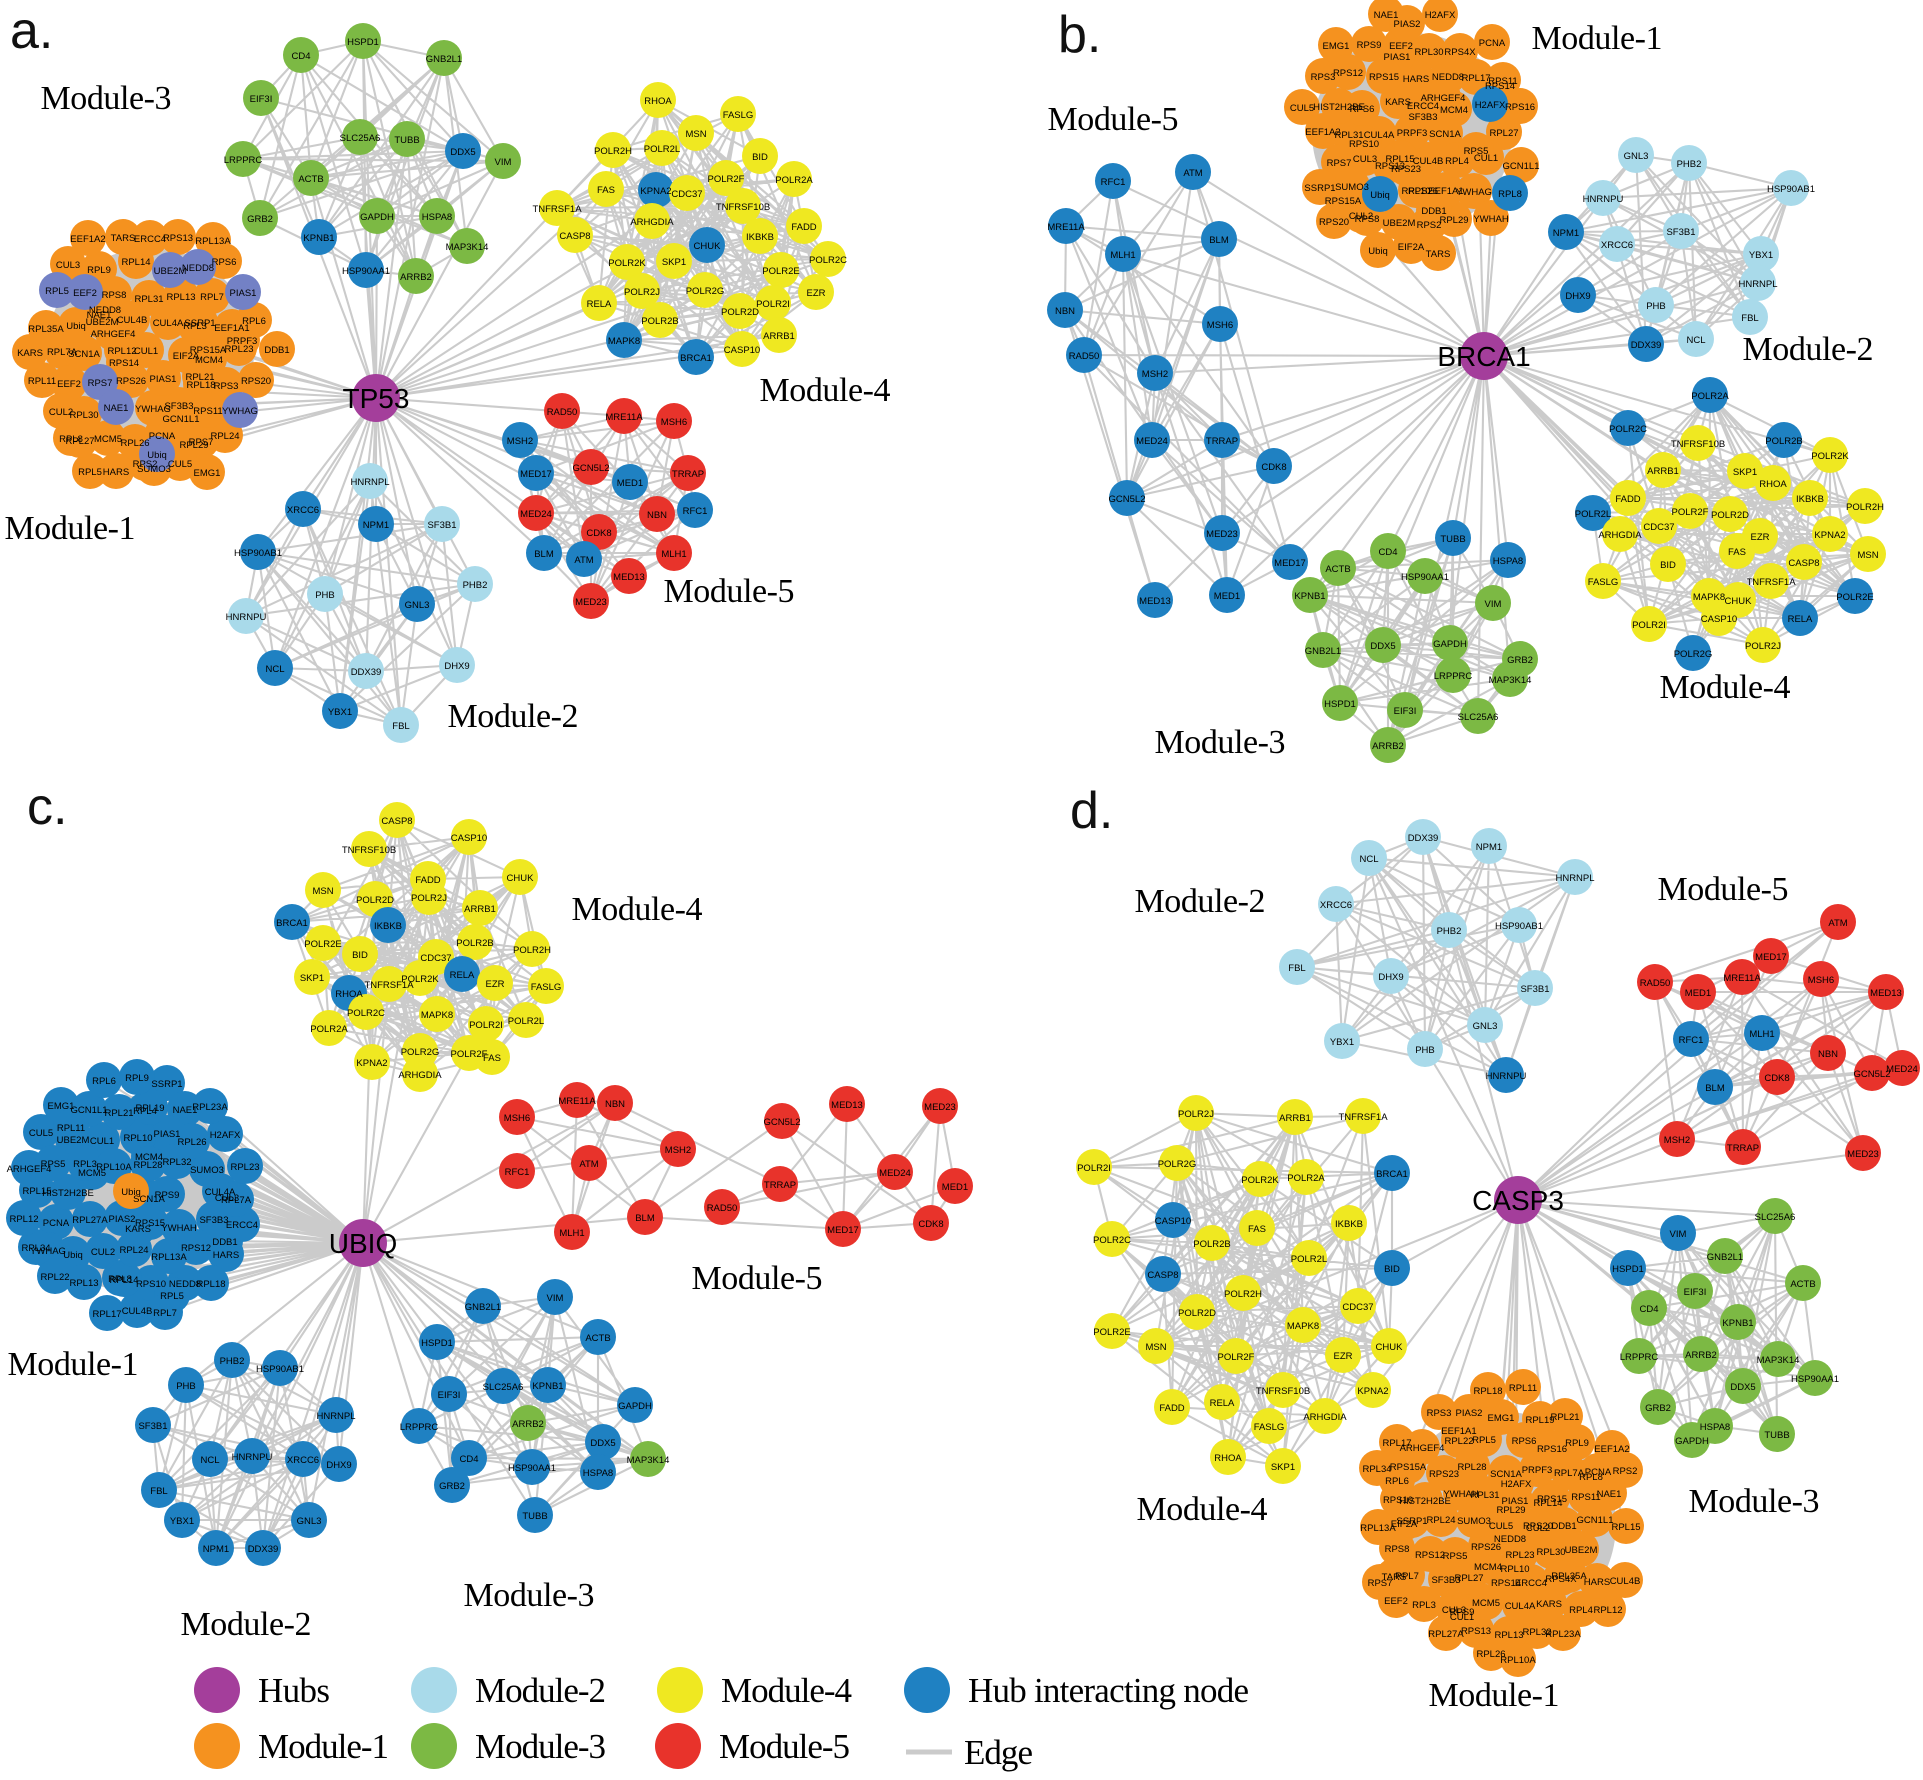 Image resolution: width=1923 pixels, height=1780 pixels. I want to click on svg-text: CASP10, so click(1173, 1221).